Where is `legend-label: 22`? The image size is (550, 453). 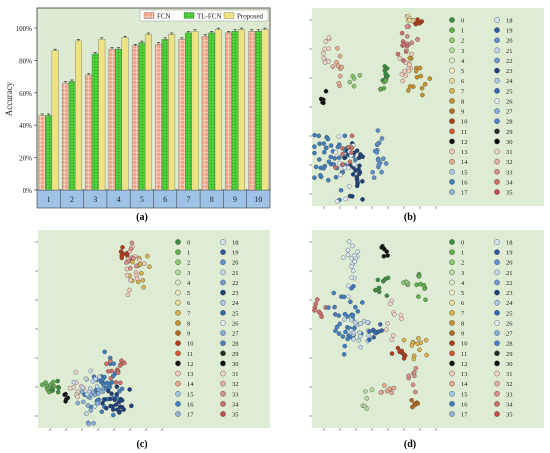
legend-label: 22 is located at coordinates (235, 283).